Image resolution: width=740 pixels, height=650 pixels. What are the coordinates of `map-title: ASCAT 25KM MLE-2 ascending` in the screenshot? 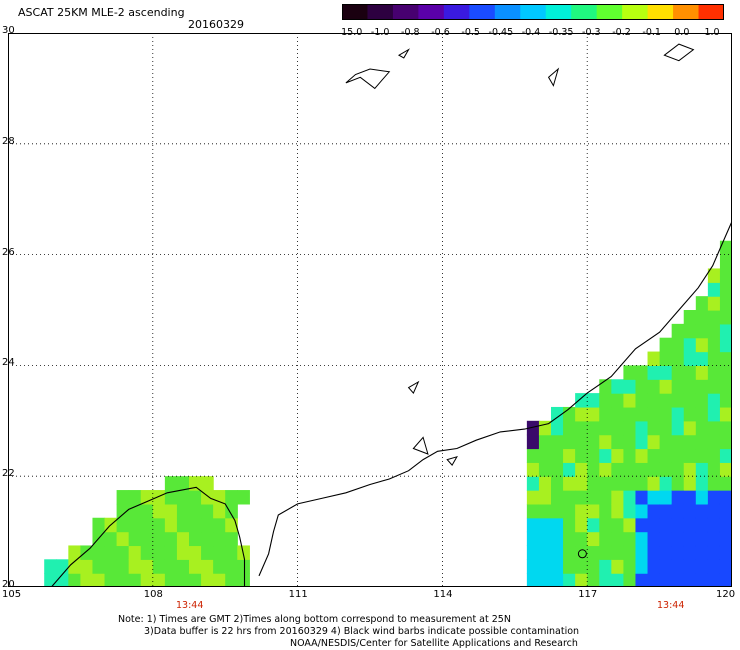 It's located at (101, 12).